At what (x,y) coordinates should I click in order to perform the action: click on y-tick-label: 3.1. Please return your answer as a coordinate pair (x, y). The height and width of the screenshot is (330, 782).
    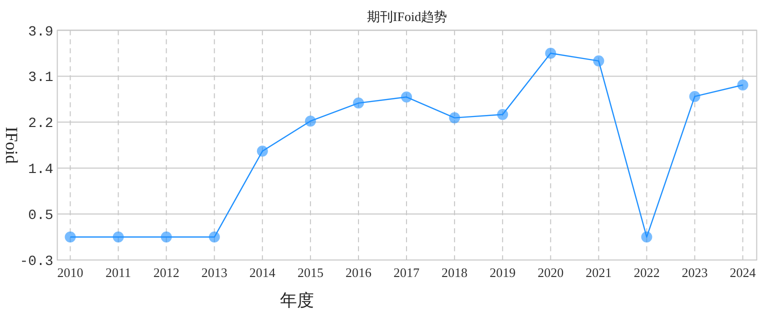
    Looking at the image, I should click on (41, 78).